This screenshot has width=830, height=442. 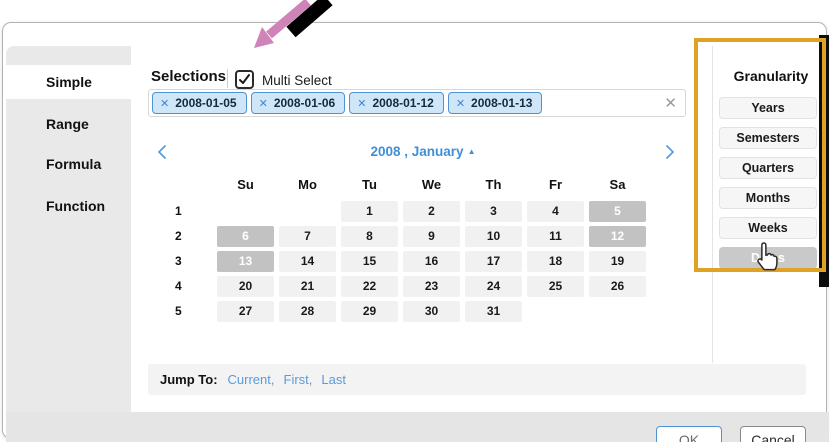 I want to click on day-cell: 7, so click(x=307, y=236).